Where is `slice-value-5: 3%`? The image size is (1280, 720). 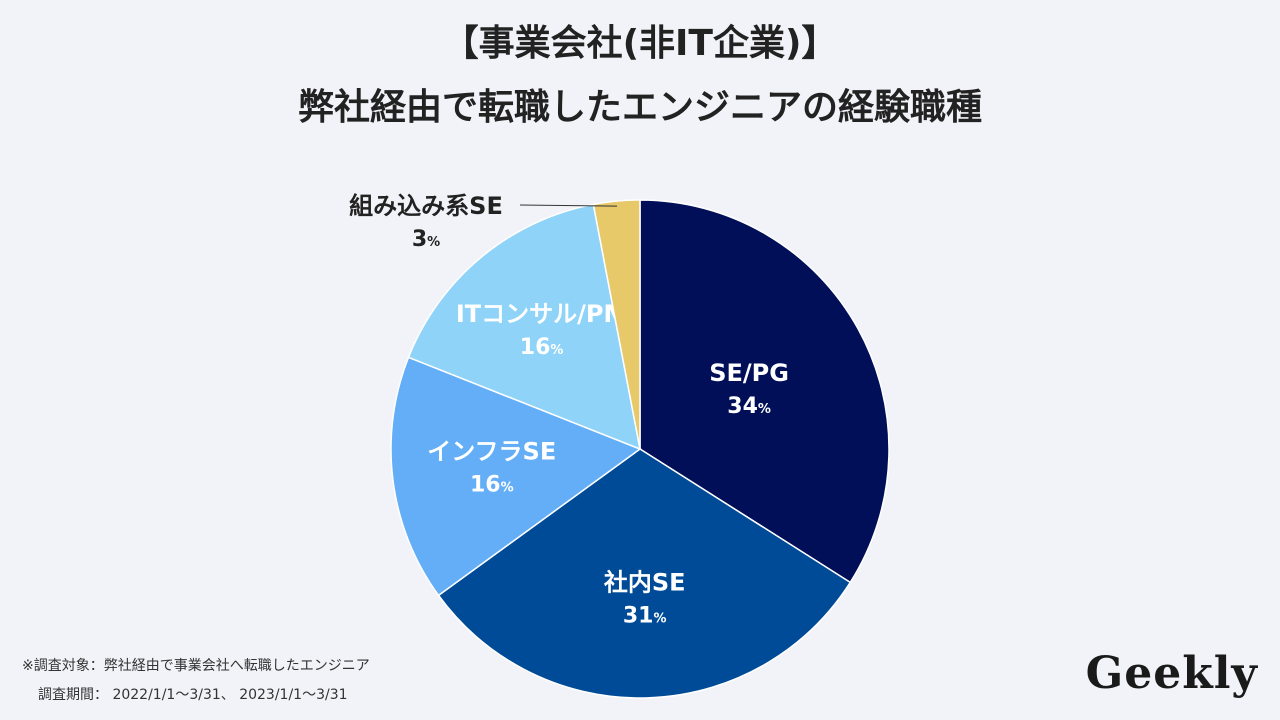
slice-value-5: 3% is located at coordinates (426, 239).